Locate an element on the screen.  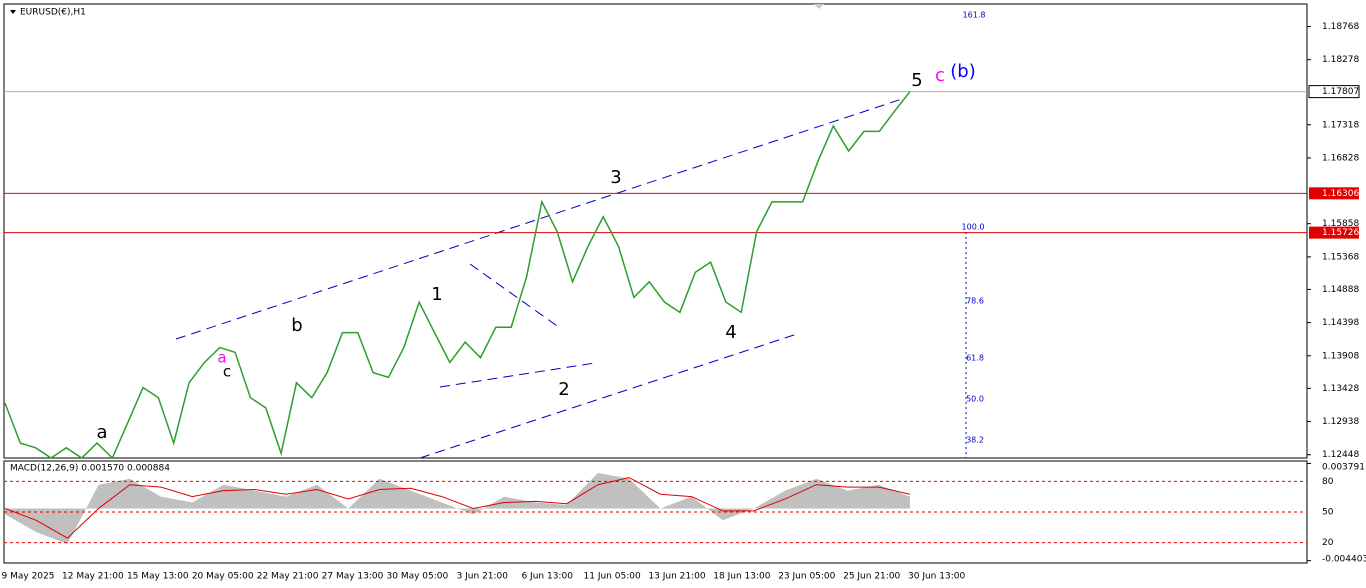
triangle-lower is located at coordinates (517, 375).